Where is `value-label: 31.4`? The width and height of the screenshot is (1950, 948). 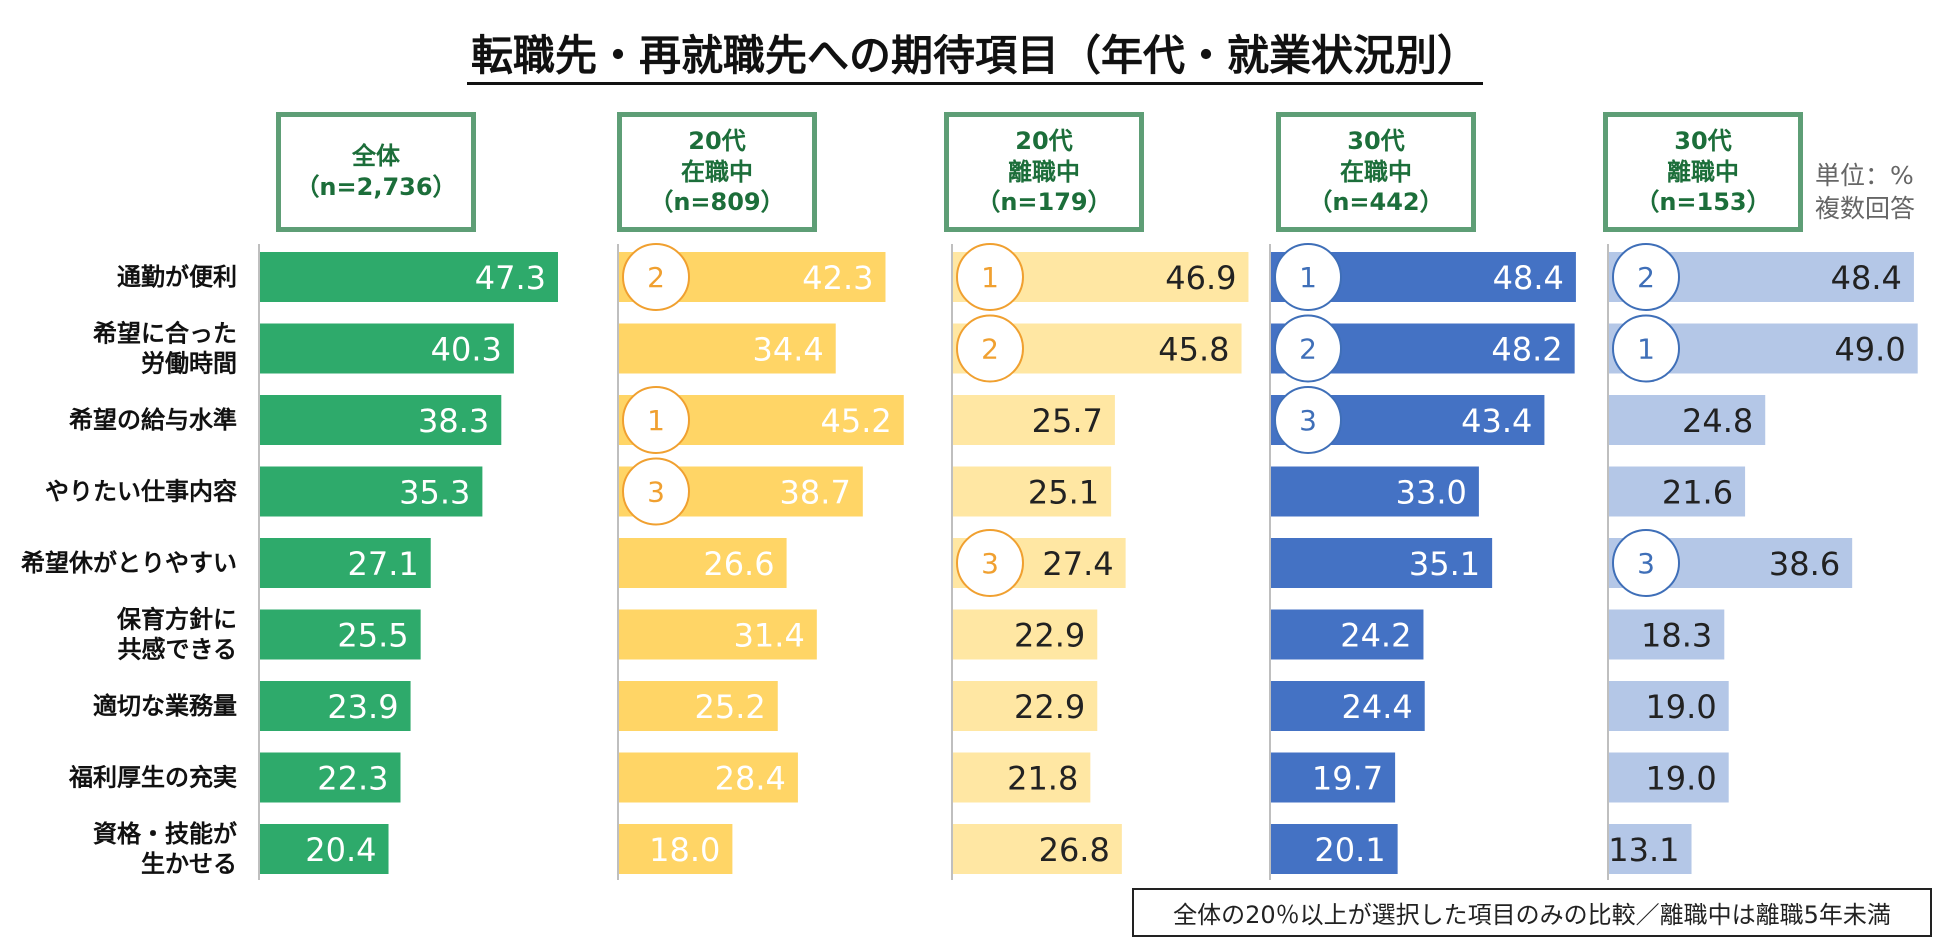
value-label: 31.4 is located at coordinates (769, 636).